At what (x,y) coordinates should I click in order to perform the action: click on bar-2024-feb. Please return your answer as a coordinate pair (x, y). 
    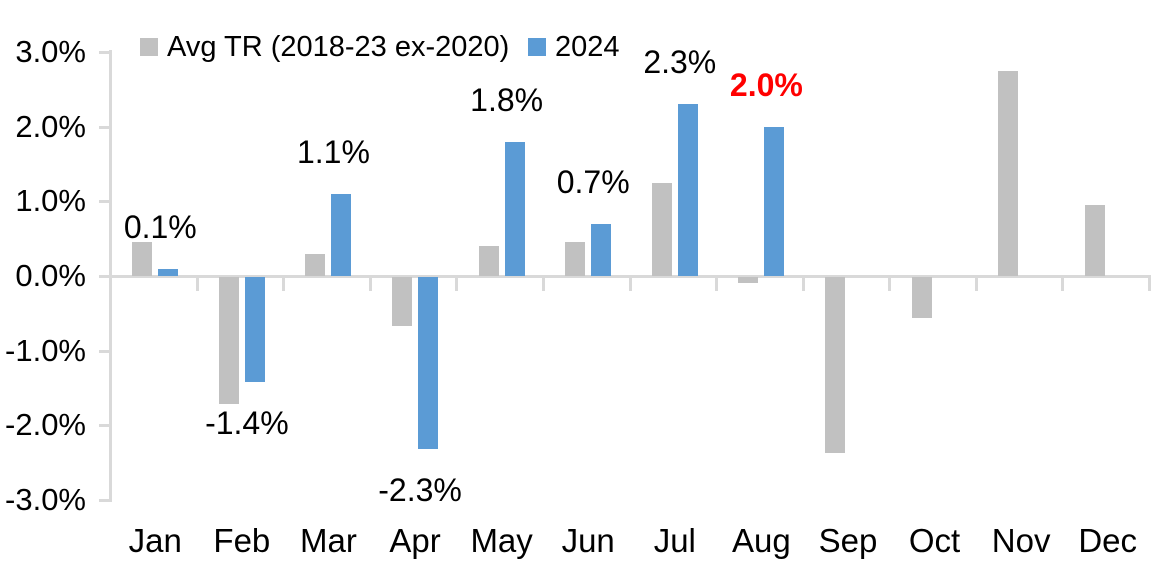
    Looking at the image, I should click on (254, 329).